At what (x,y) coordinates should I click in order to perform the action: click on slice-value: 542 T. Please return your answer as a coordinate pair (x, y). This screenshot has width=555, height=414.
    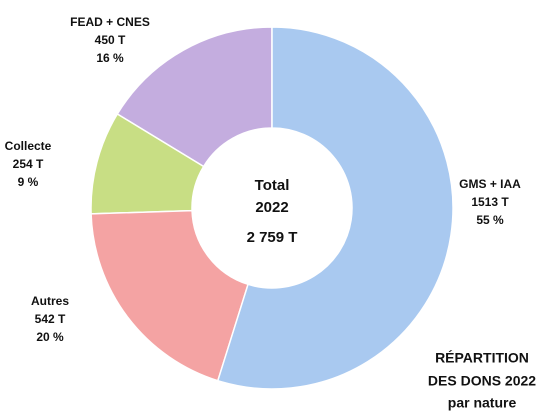
    Looking at the image, I should click on (50, 319).